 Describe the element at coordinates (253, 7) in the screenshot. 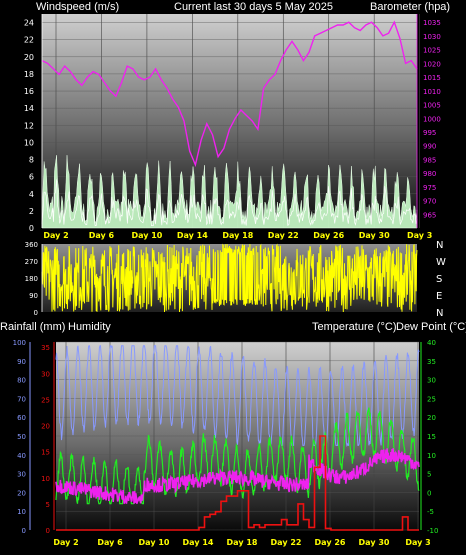

I see `chart-title: Current last 30 days 5 May 2025` at that location.